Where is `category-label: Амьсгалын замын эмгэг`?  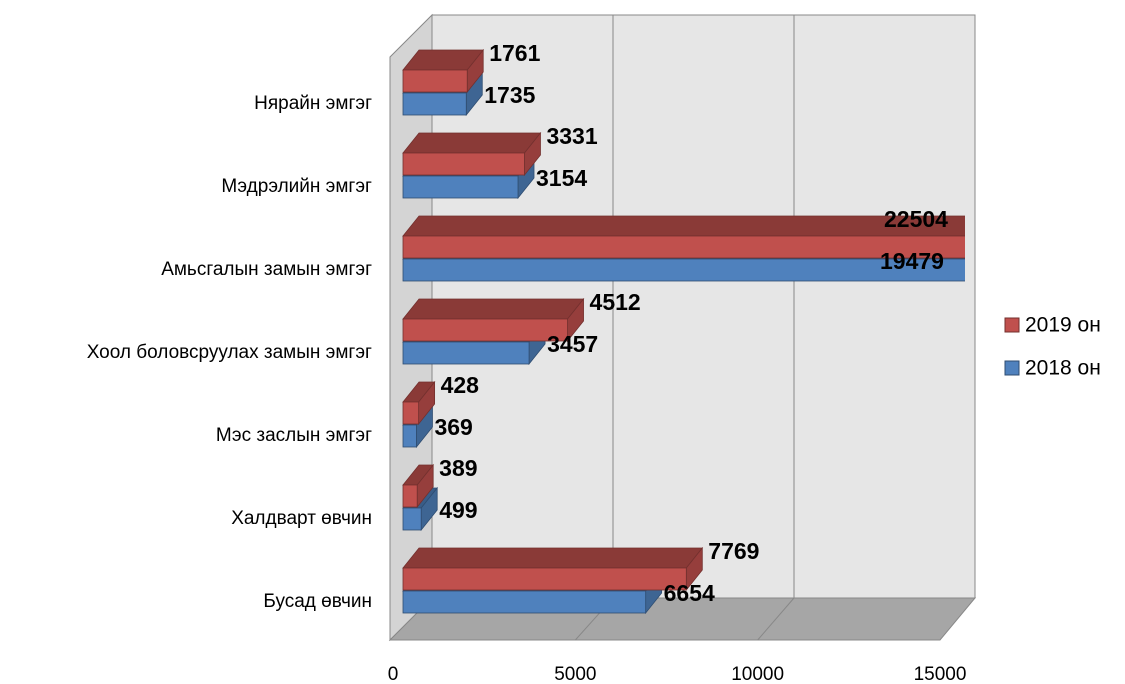
category-label: Амьсгалын замын эмгэг is located at coordinates (266, 269).